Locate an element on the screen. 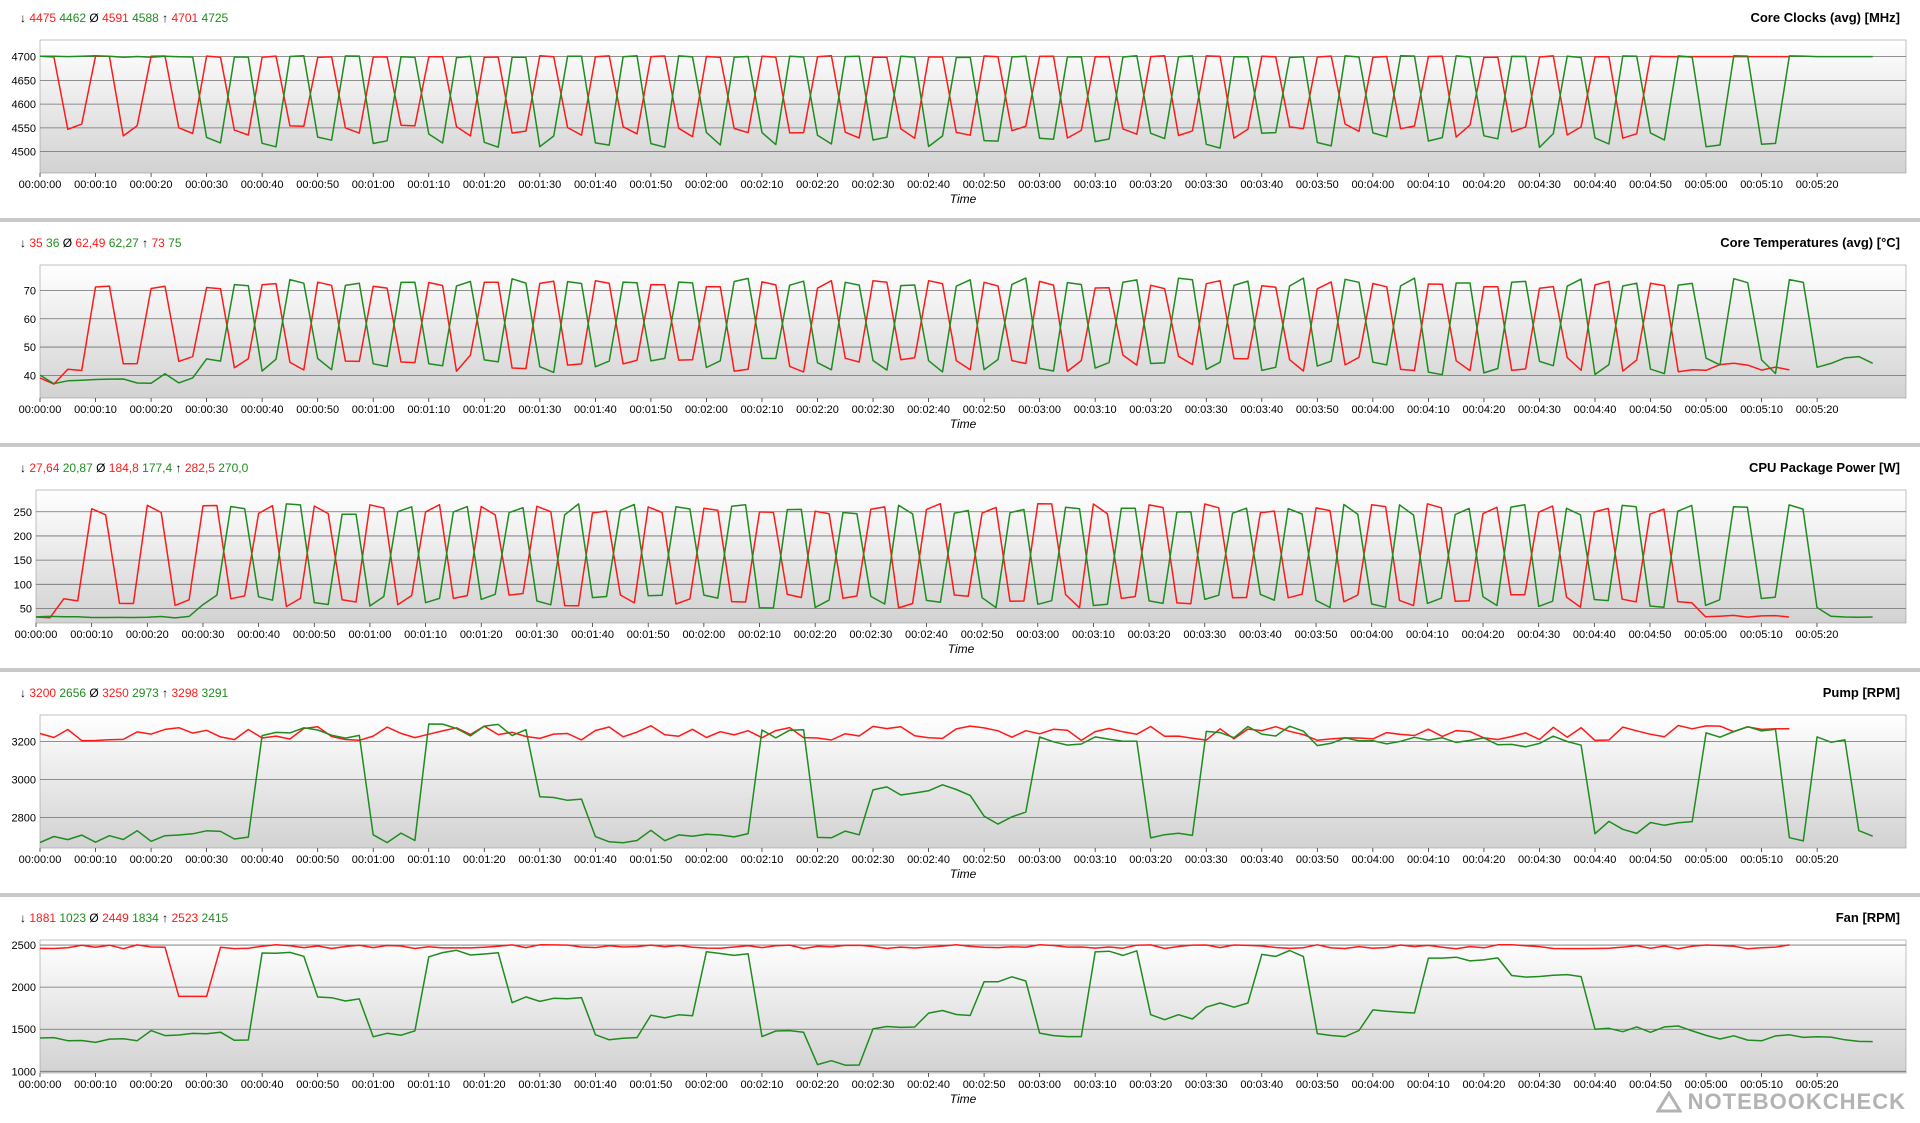  stat-min-green: 1023 is located at coordinates (72, 918).